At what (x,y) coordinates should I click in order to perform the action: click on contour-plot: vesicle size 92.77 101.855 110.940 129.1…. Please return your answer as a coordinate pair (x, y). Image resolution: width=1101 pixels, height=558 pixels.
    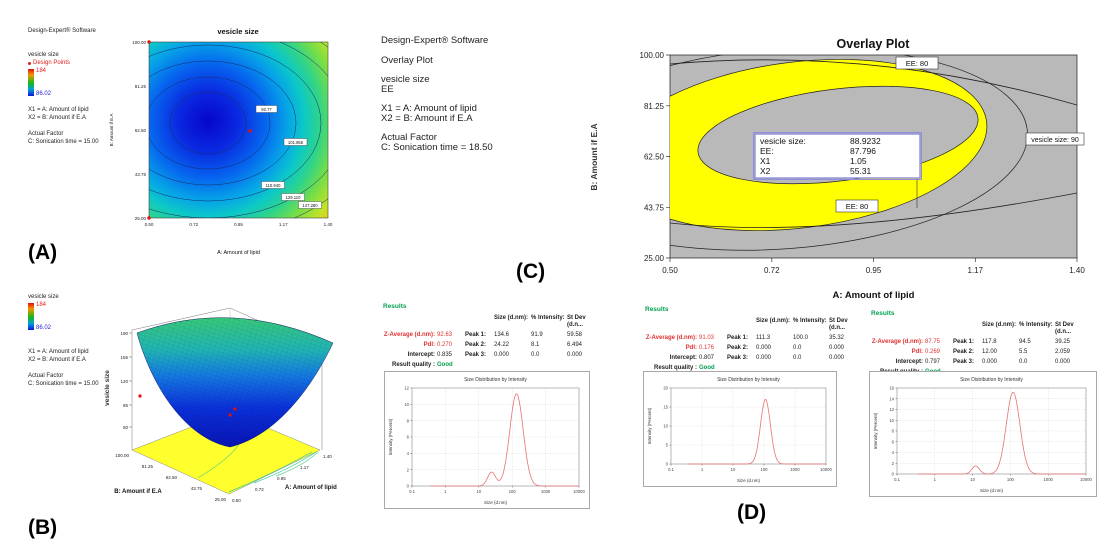
    Looking at the image, I should click on (221, 141).